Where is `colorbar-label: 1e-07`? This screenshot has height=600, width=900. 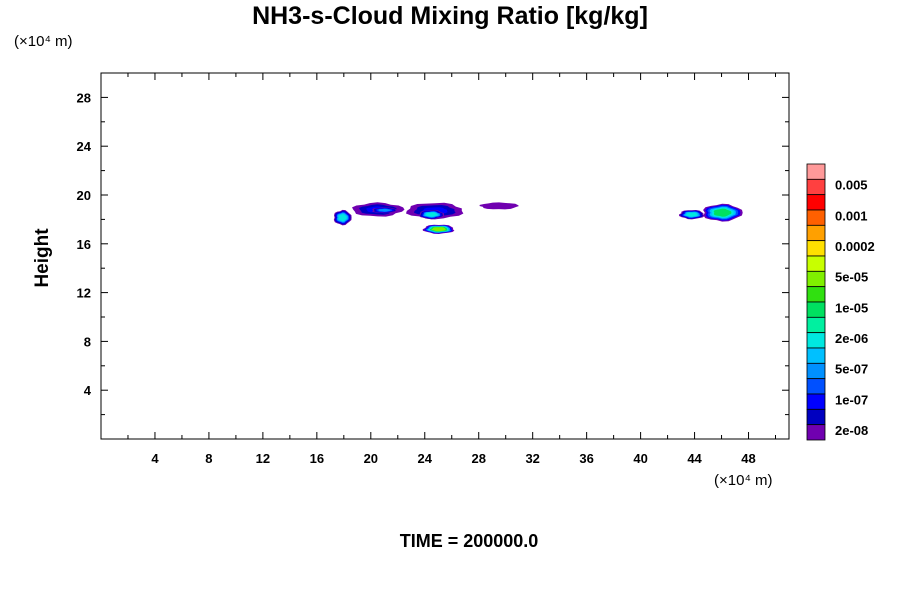
colorbar-label: 1e-07 is located at coordinates (851, 399).